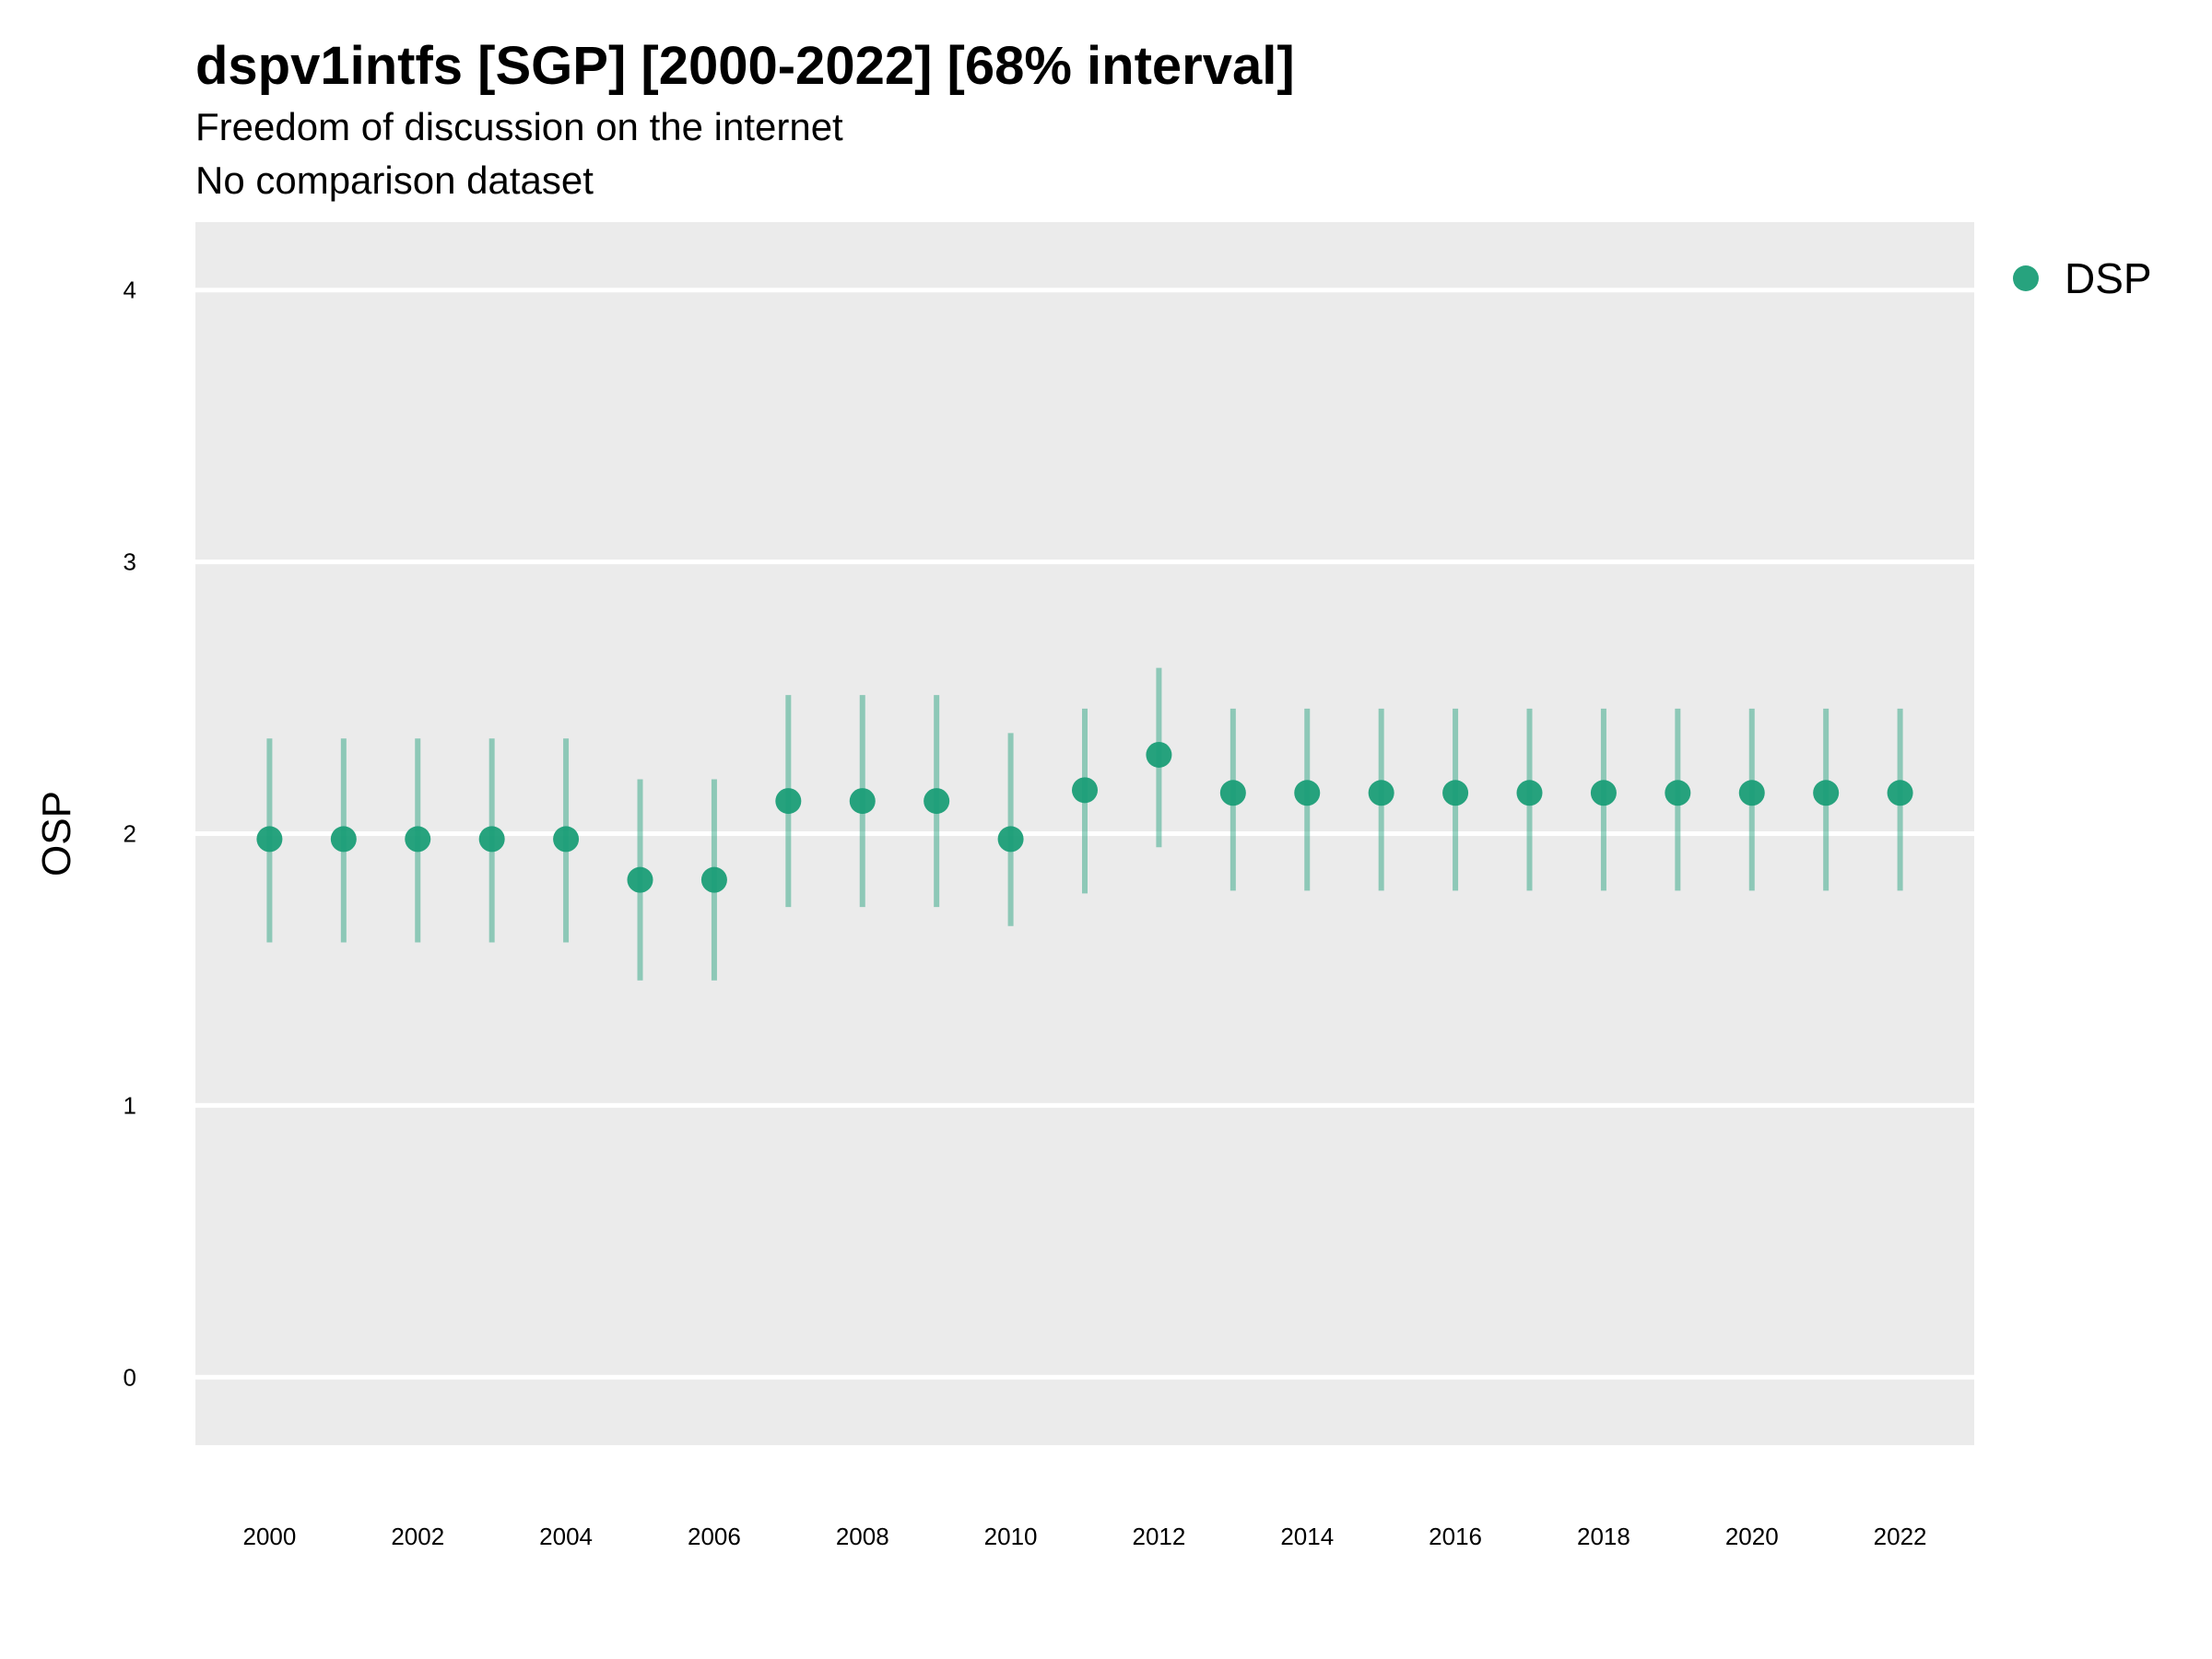  What do you see at coordinates (1900, 1536) in the screenshot?
I see `x-tick-label: 2022` at bounding box center [1900, 1536].